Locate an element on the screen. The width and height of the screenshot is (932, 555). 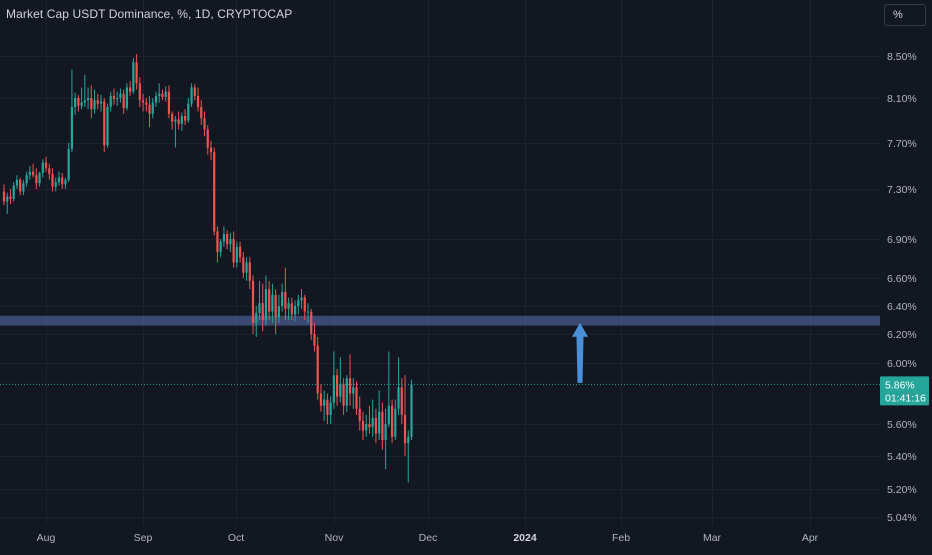
time-tick-label: Sep is located at coordinates (143, 538).